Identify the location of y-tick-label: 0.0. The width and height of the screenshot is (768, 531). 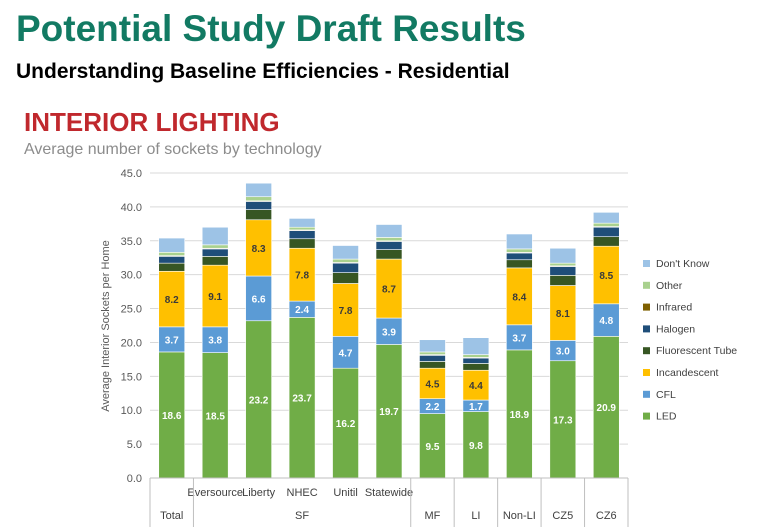
(134, 479).